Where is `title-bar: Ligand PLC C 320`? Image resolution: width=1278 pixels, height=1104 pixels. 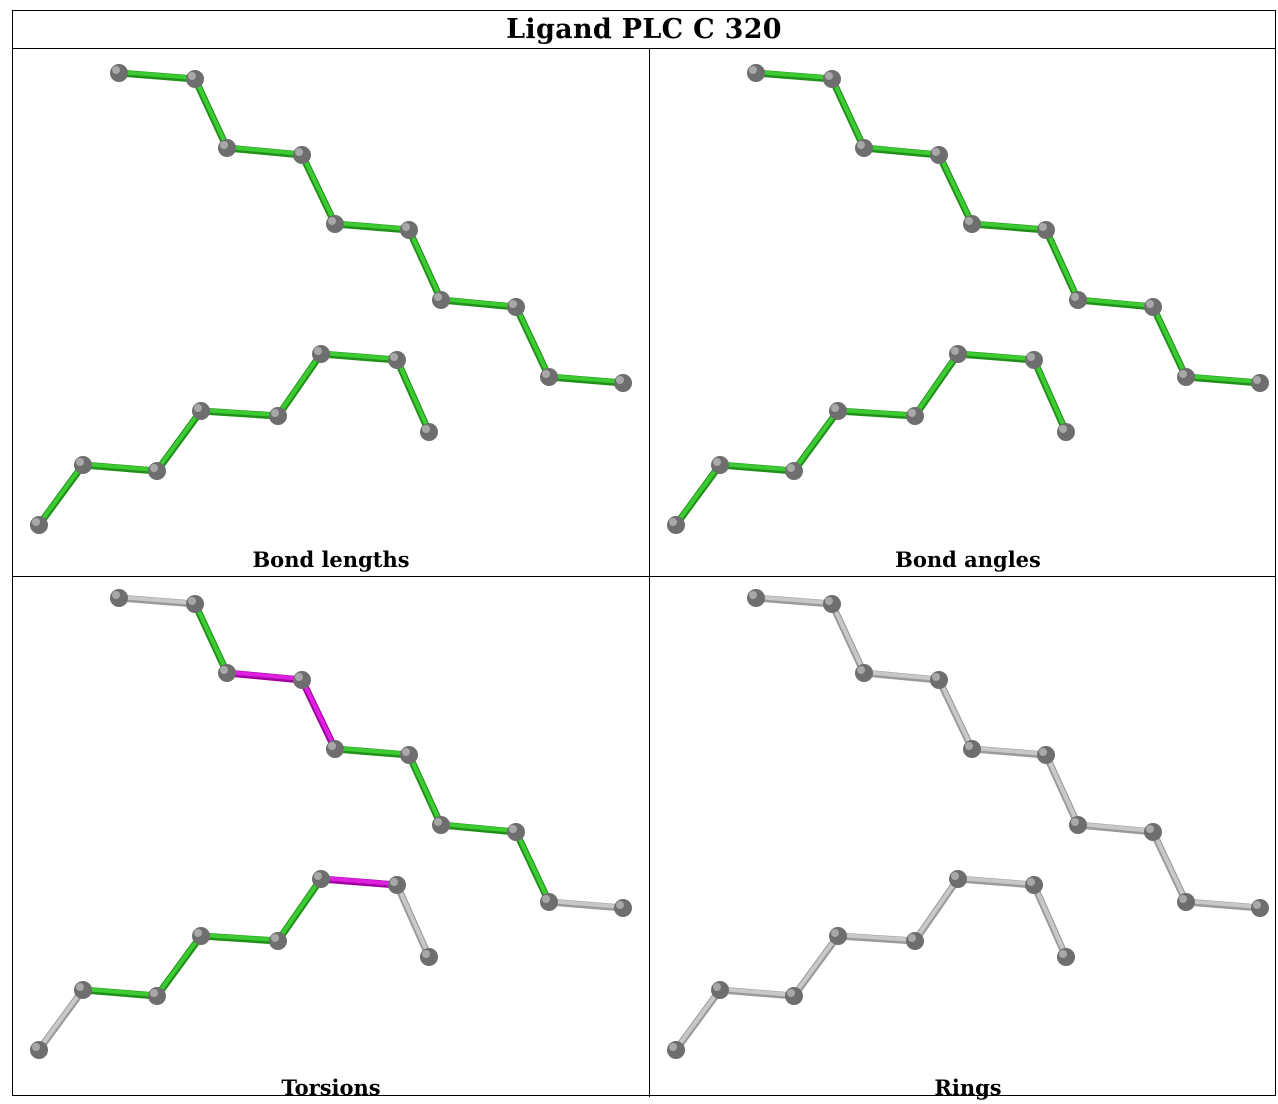 title-bar: Ligand PLC C 320 is located at coordinates (644, 30).